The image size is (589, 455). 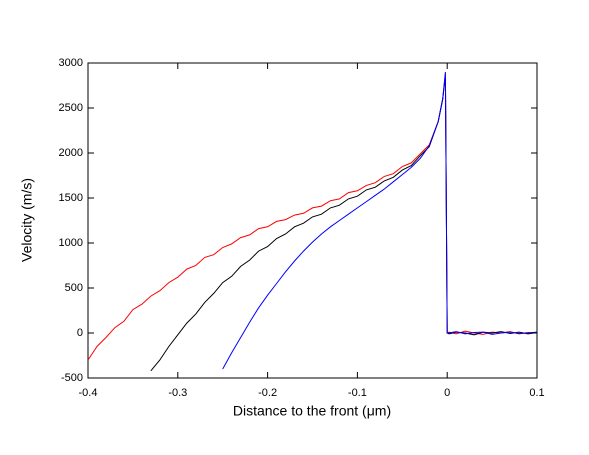 What do you see at coordinates (71, 243) in the screenshot?
I see `y-tick-label: 1000` at bounding box center [71, 243].